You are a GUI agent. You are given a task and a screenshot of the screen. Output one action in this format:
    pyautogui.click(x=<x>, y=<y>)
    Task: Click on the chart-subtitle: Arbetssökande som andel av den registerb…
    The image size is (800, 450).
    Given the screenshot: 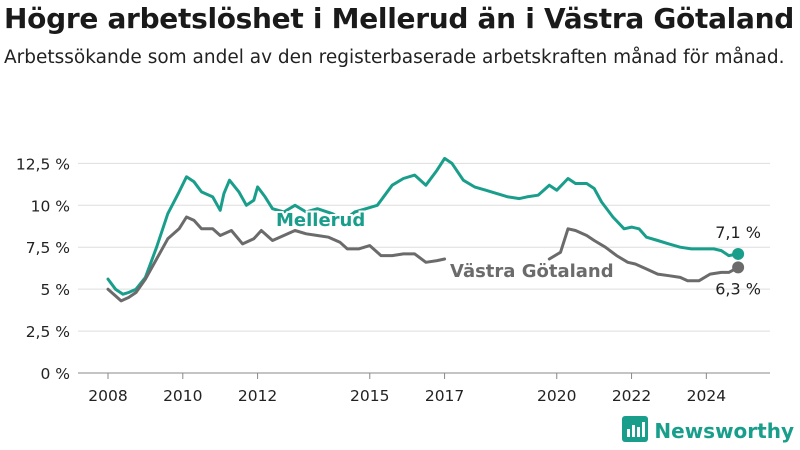 What is the action you would take?
    pyautogui.click(x=394, y=57)
    